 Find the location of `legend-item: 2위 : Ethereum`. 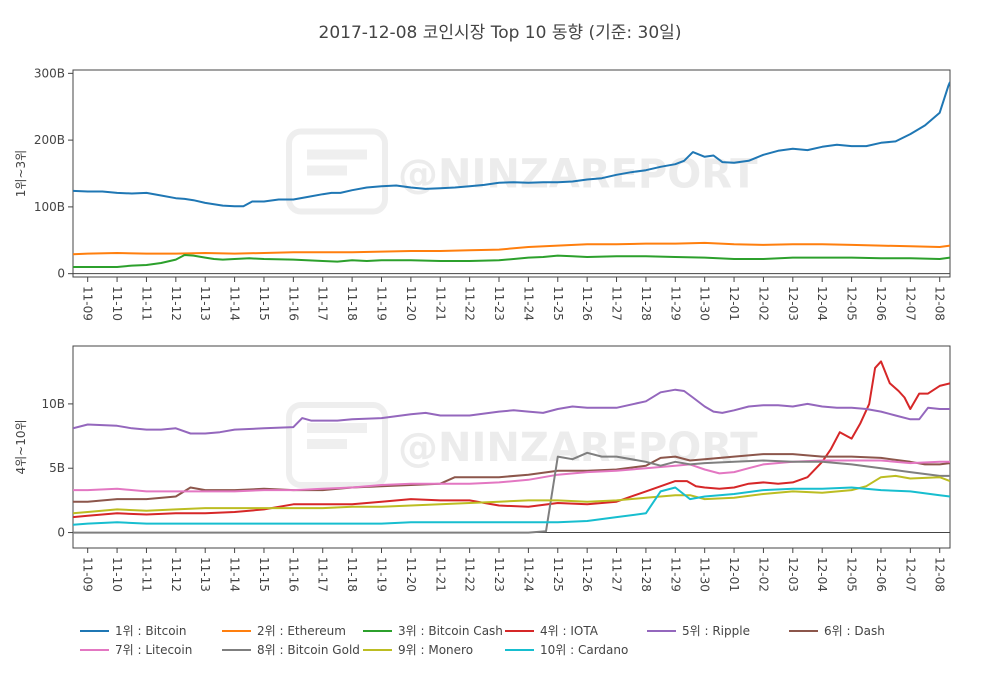

legend-item: 2위 : Ethereum is located at coordinates (284, 631).